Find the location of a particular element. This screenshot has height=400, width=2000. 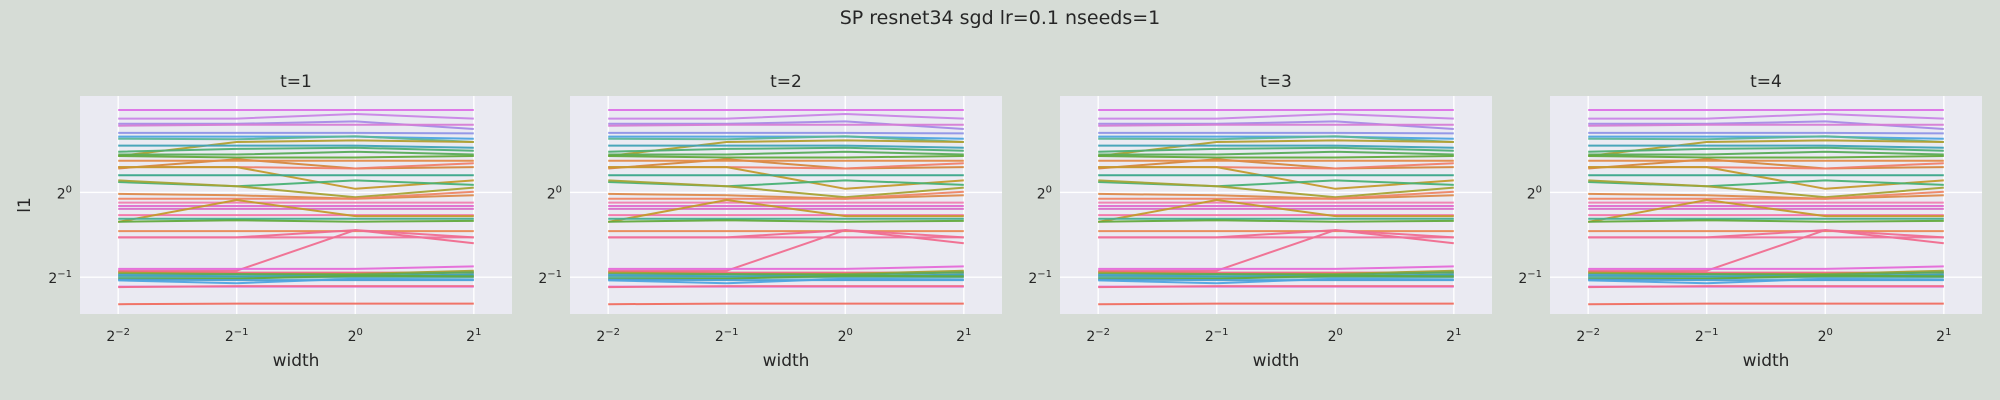

y-axis-label: l1 is located at coordinates (25, 205).